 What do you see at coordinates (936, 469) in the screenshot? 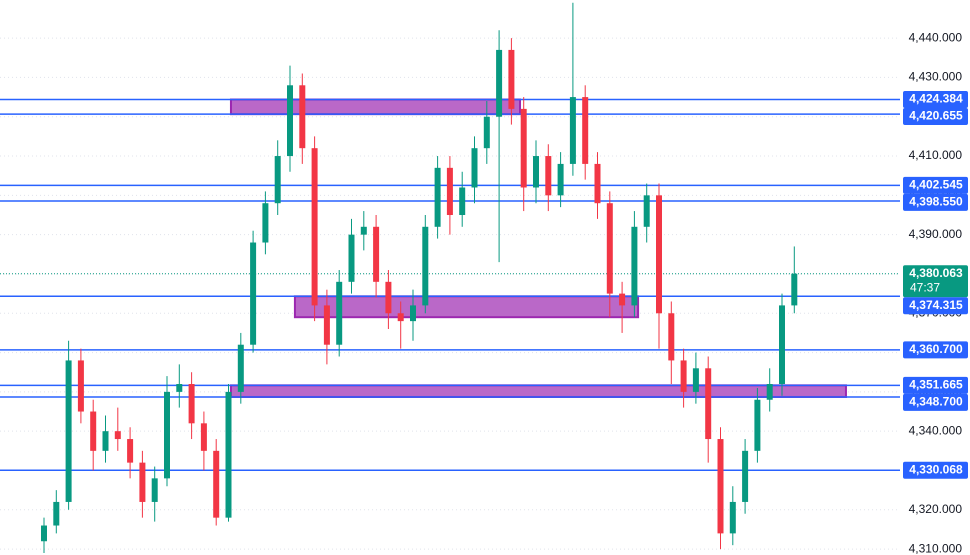
I see `level-label: 4,330.068` at bounding box center [936, 469].